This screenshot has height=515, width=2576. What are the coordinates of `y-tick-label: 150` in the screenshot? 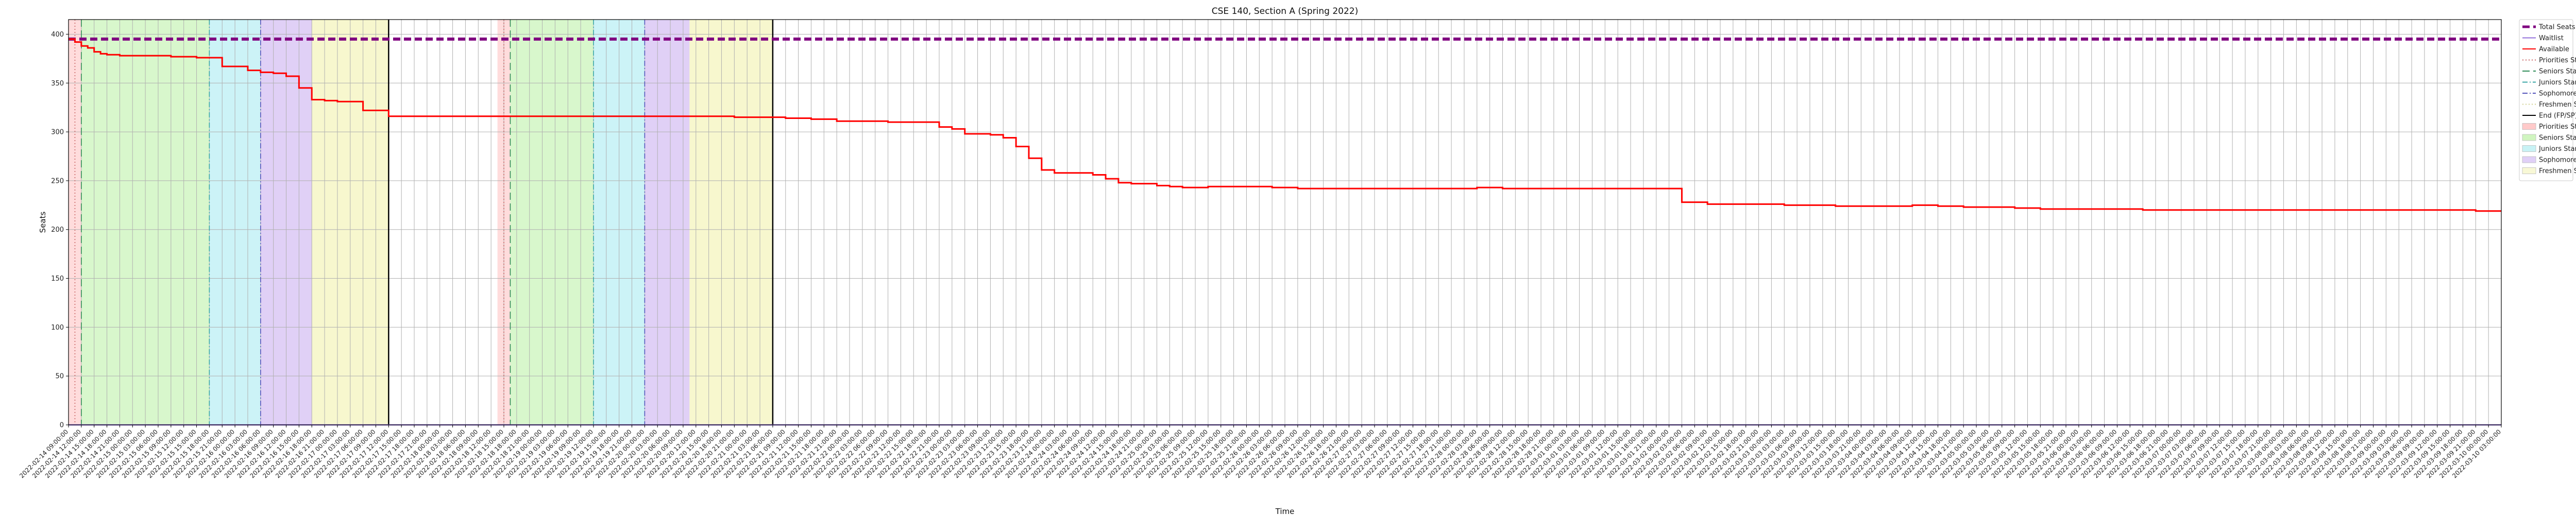 It's located at (57, 279).